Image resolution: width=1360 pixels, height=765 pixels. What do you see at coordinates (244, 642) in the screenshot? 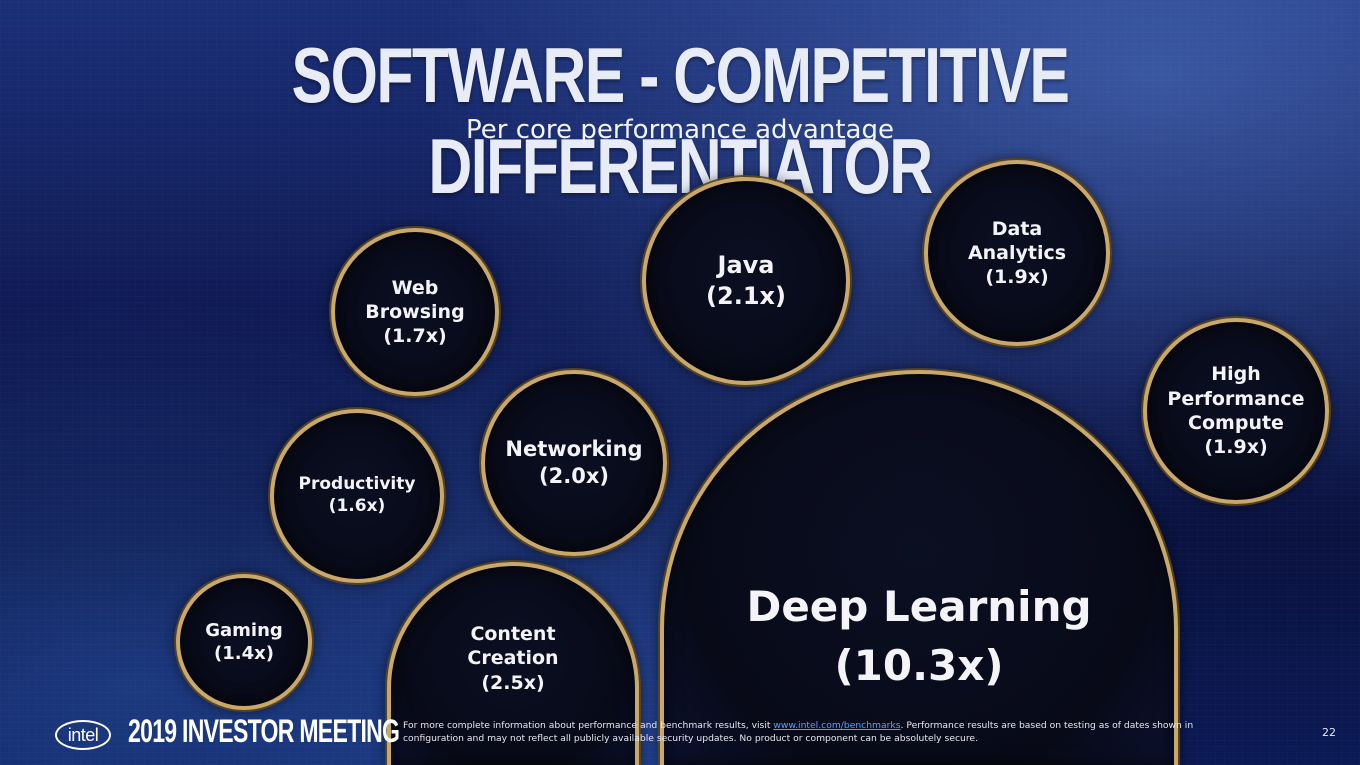
I see `bubble-gaming: Gaming (1.4x)` at bounding box center [244, 642].